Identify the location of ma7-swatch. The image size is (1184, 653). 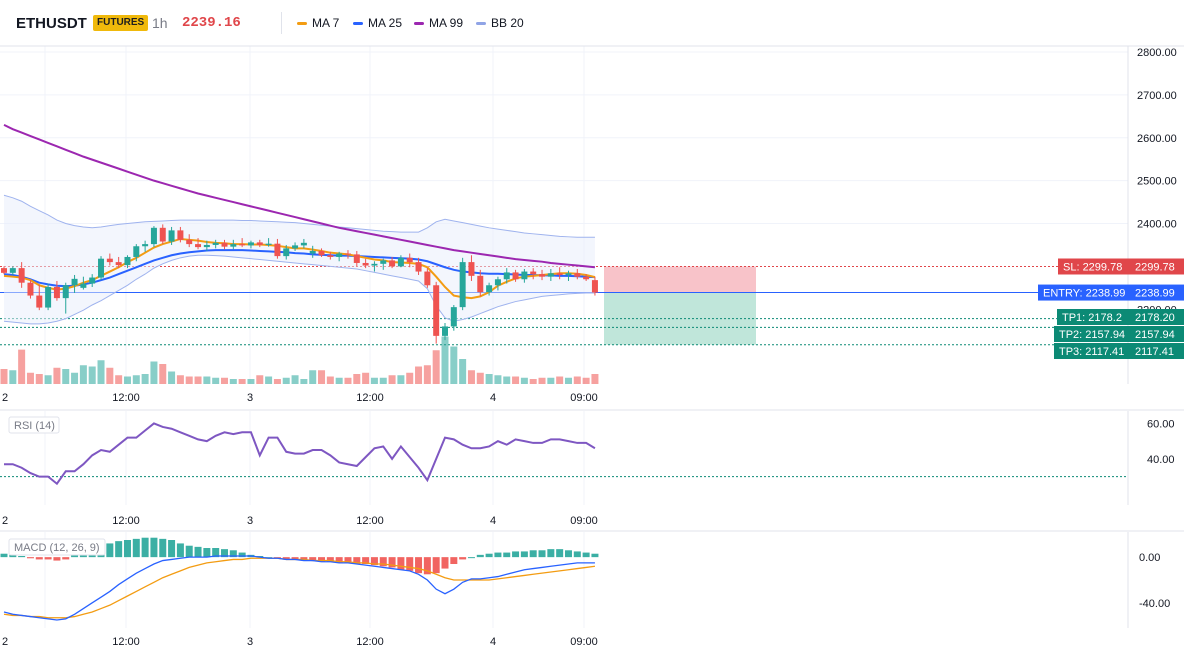
(302, 23).